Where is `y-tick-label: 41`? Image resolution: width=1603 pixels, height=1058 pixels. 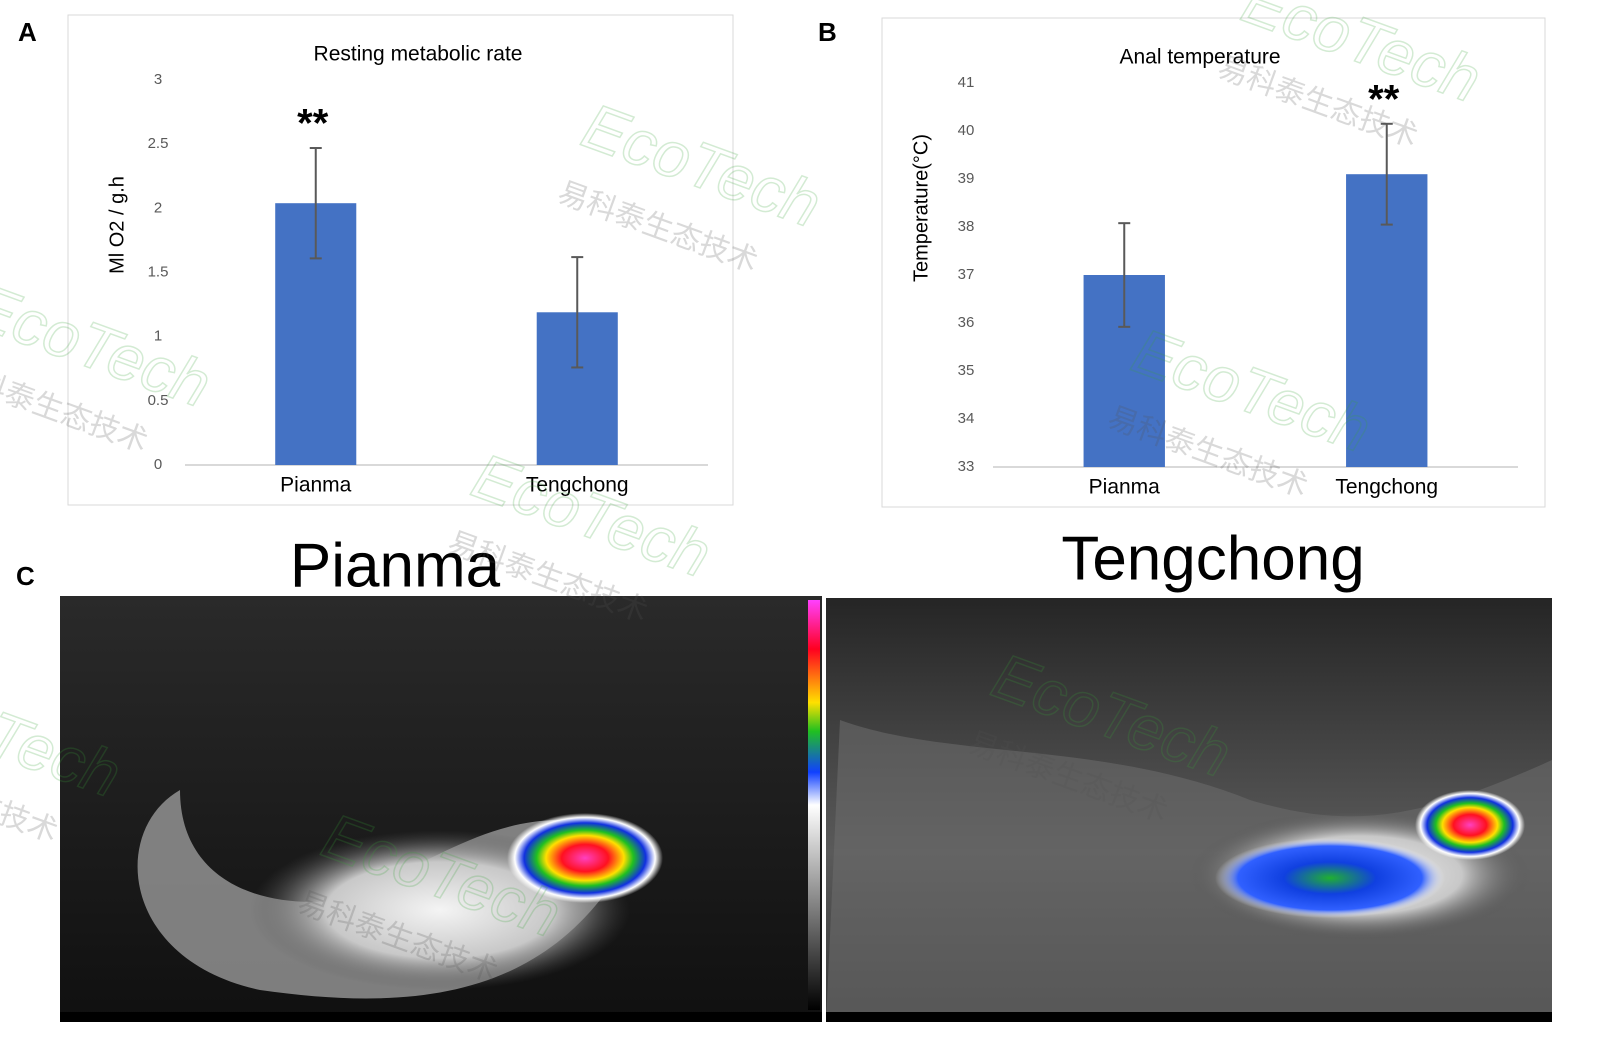 y-tick-label: 41 is located at coordinates (966, 82).